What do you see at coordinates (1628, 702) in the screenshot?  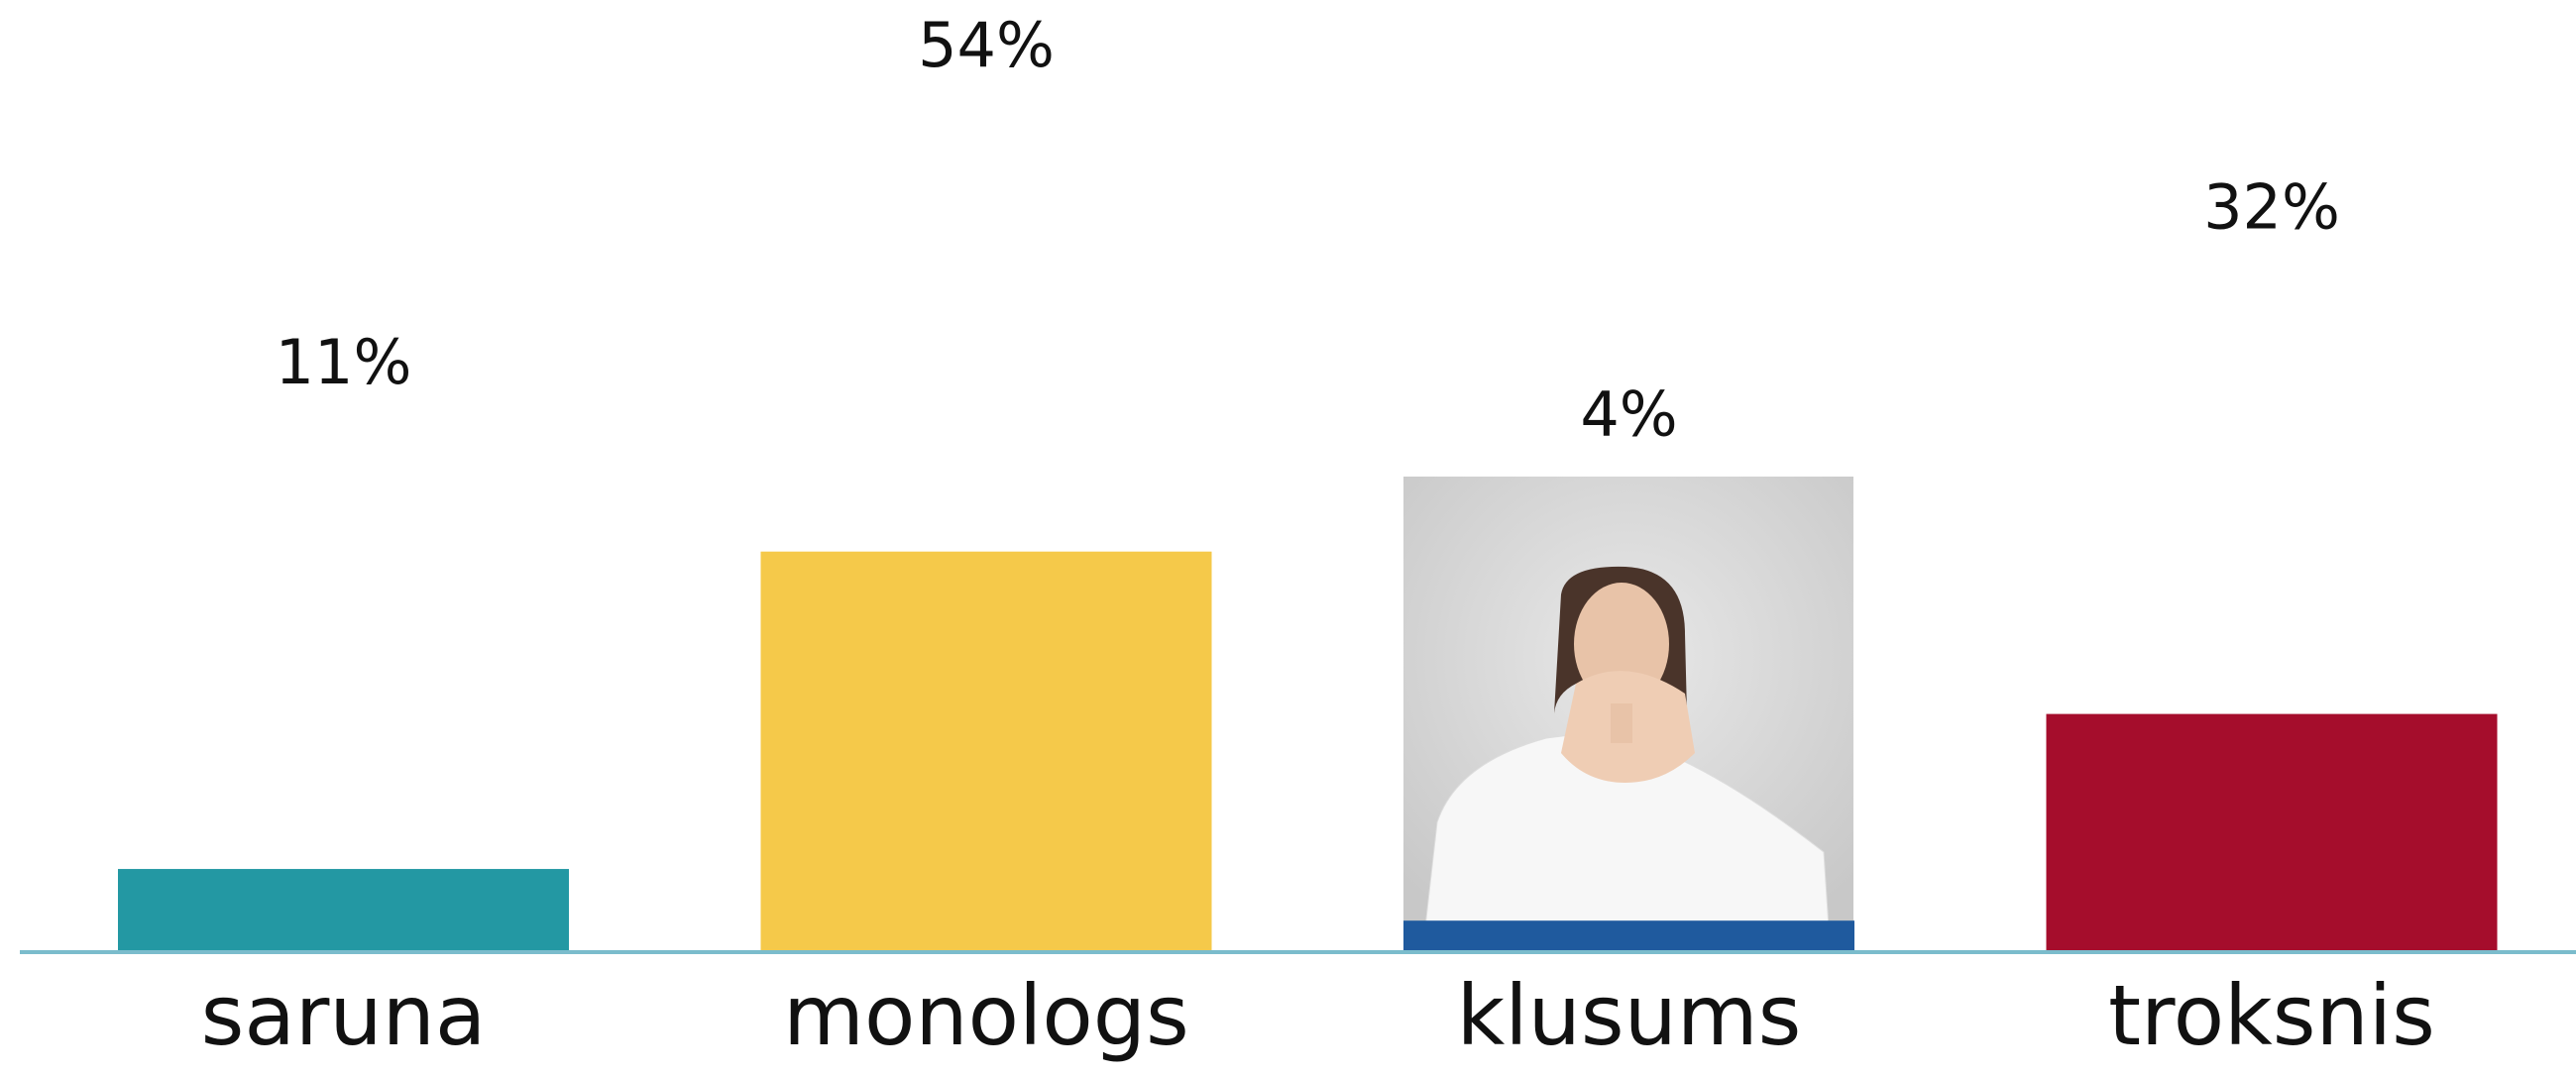 I see `photo` at bounding box center [1628, 702].